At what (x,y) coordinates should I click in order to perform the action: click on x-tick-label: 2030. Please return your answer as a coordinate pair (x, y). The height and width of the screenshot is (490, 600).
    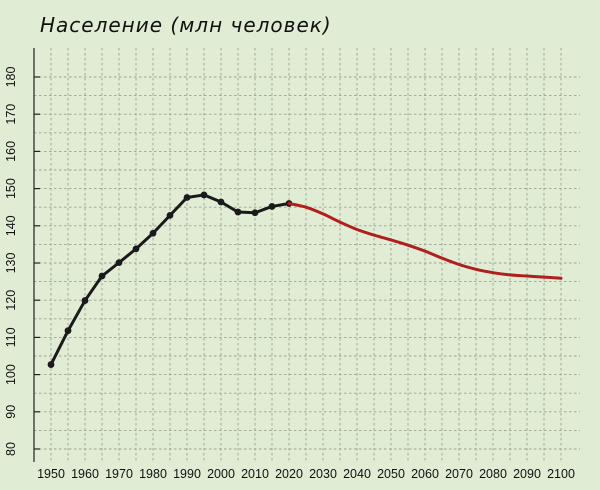
    Looking at the image, I should click on (323, 474).